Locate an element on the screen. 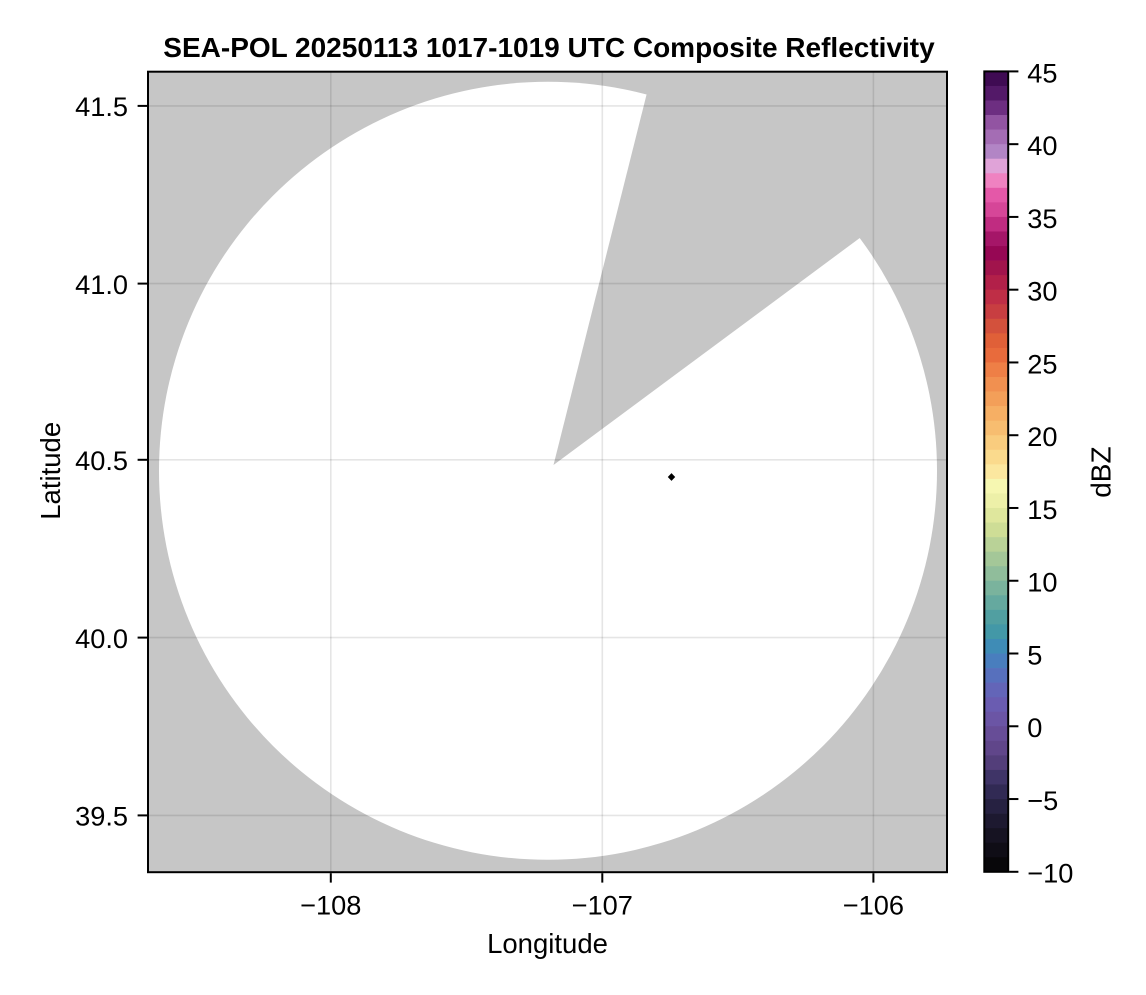 The image size is (1146, 995). svg-text: 25 is located at coordinates (1042, 363).